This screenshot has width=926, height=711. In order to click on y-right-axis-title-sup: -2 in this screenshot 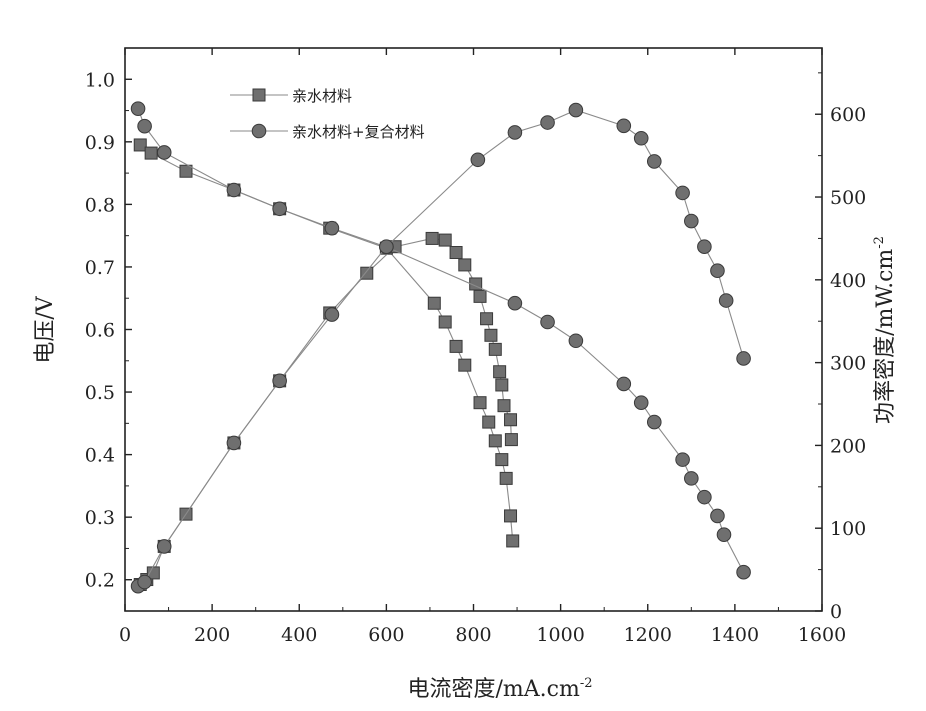, I will do `click(879, 242)`.